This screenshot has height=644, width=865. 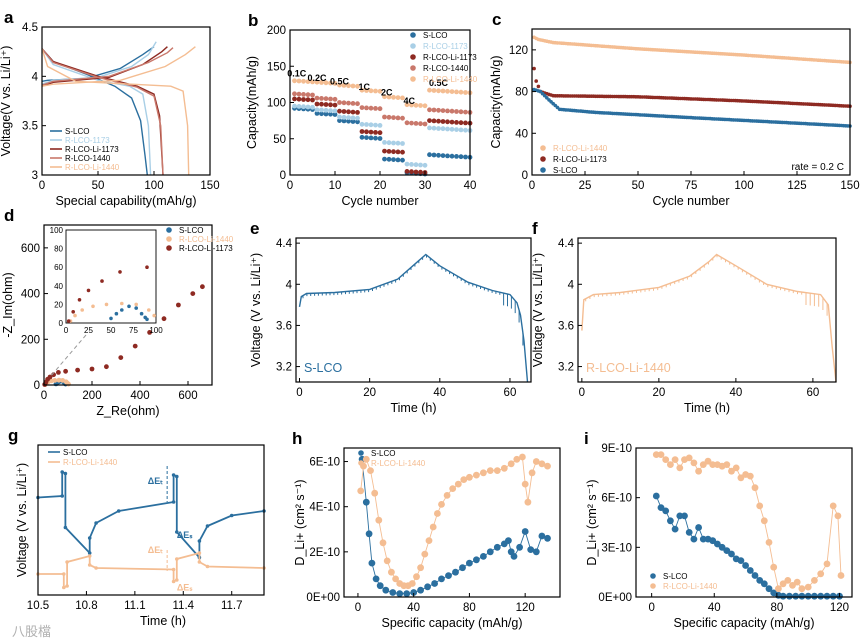 What do you see at coordinates (276, 31) in the screenshot?
I see `b-y-tick-label: 200` at bounding box center [276, 31].